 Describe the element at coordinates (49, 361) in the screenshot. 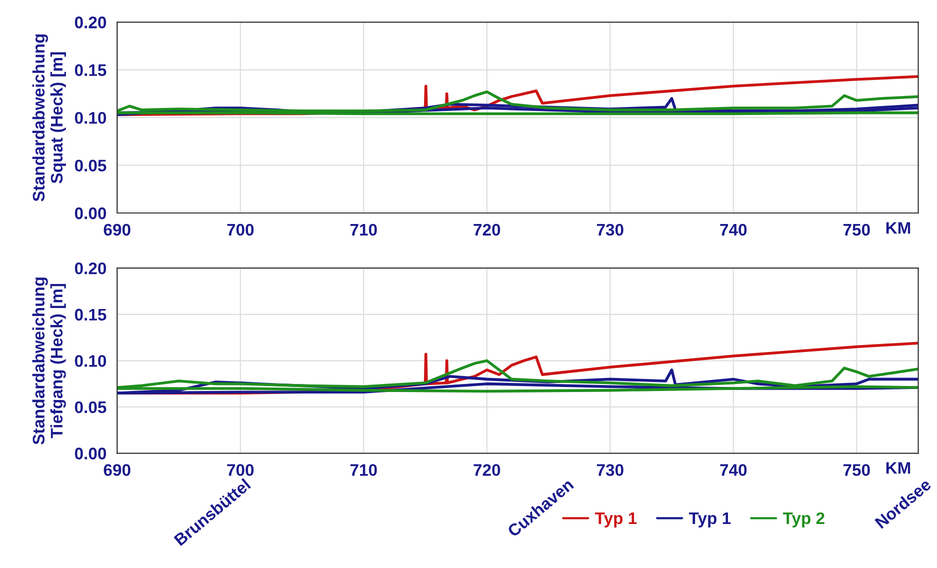

I see `y-axis-title: Standardabweichung Tiefgang (Heck) [m]` at that location.